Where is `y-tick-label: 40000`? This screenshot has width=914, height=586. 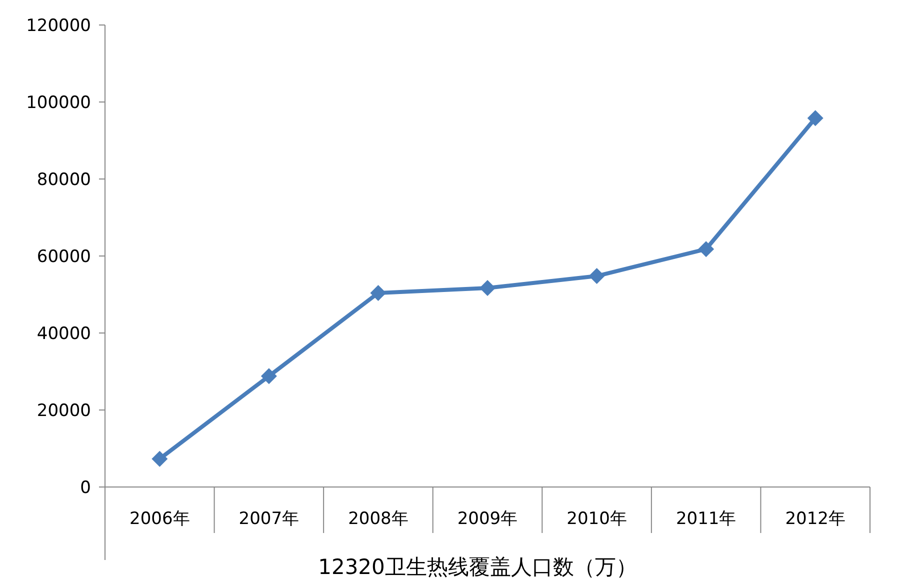
y-tick-label: 40000 is located at coordinates (63, 334).